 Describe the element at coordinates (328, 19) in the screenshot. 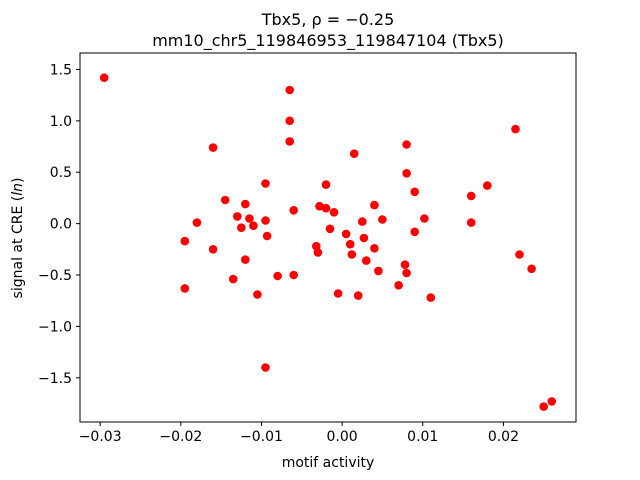

I see `chart-title: Tbx5, ρ = −0.25` at that location.